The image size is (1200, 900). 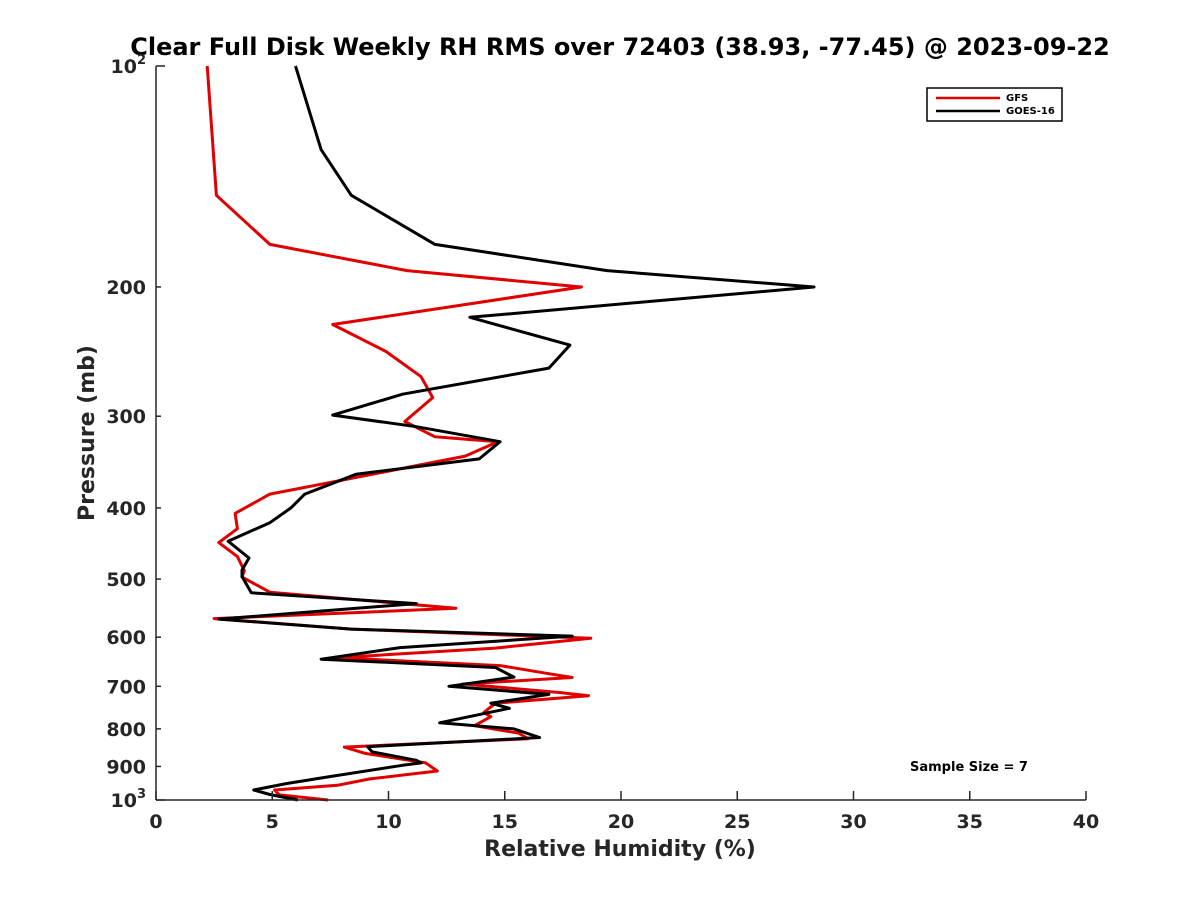 What do you see at coordinates (141, 794) in the screenshot?
I see `y-tick-exponent: 3` at bounding box center [141, 794].